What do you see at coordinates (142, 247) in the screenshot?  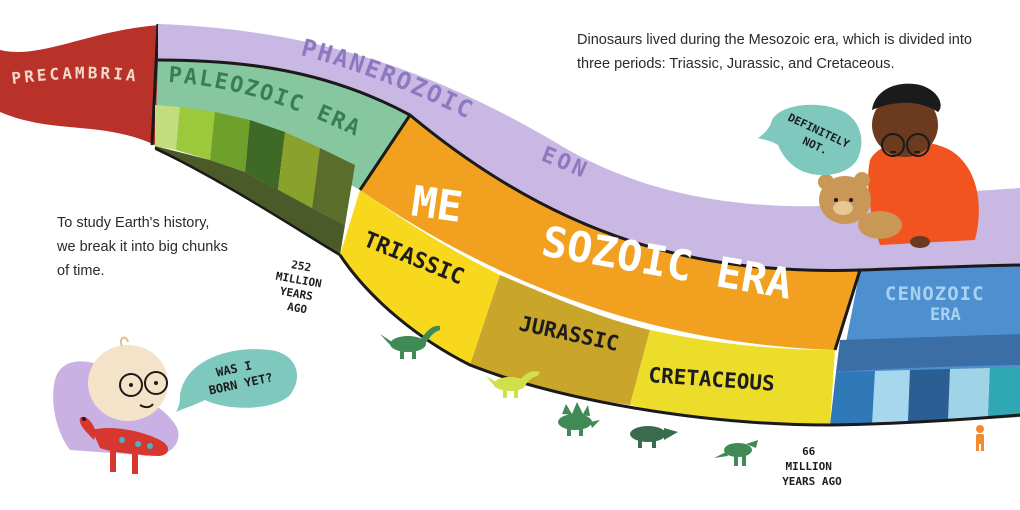 I see `study-text-line-2: we break it into big chunks` at bounding box center [142, 247].